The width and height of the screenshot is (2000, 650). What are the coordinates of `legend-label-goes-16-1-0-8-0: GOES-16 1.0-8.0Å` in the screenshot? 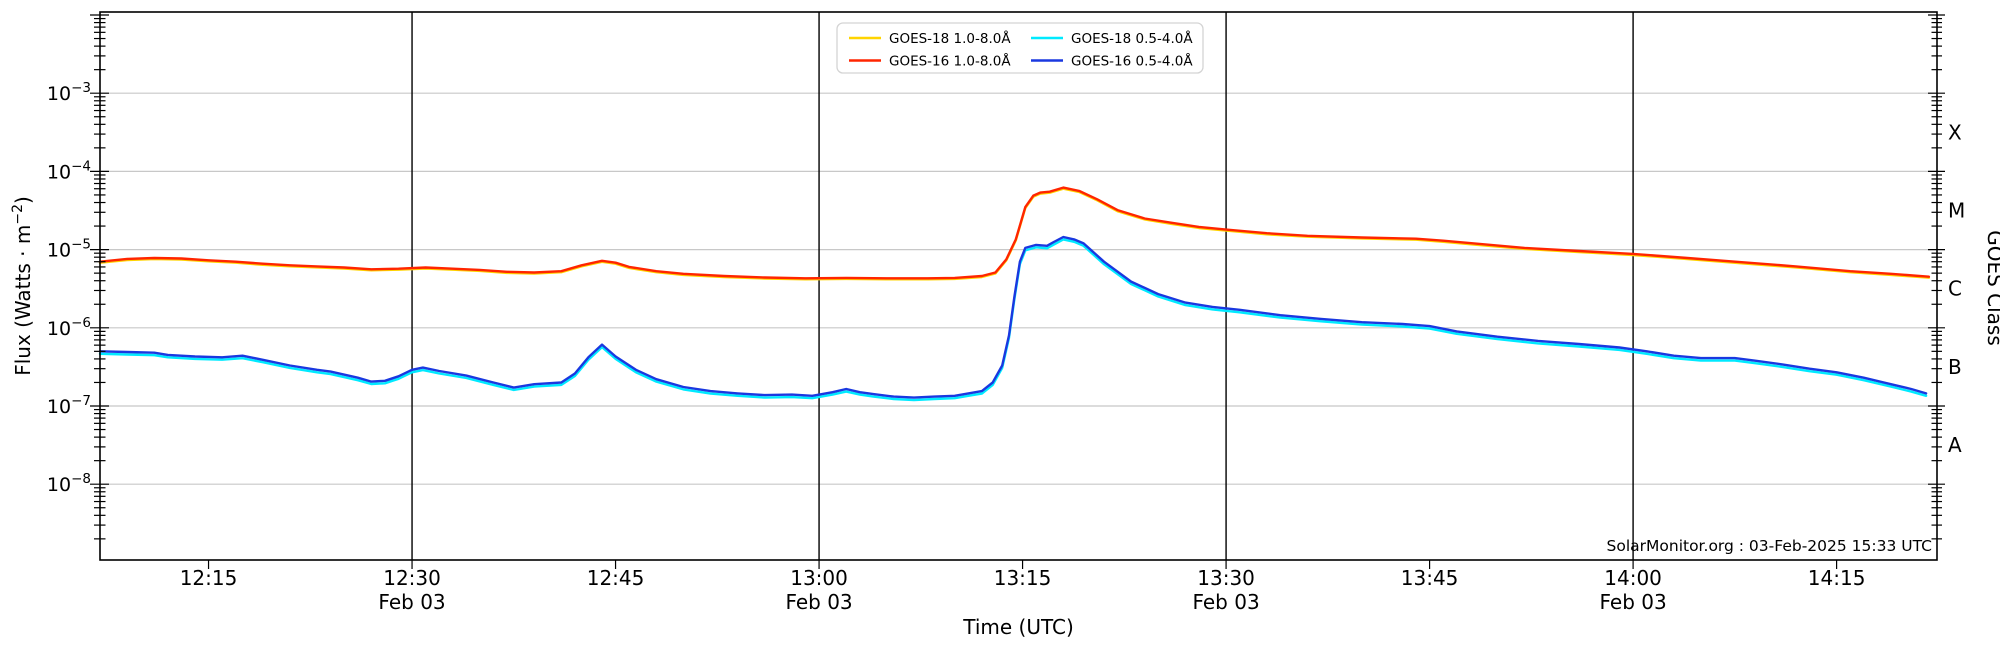 It's located at (950, 60).